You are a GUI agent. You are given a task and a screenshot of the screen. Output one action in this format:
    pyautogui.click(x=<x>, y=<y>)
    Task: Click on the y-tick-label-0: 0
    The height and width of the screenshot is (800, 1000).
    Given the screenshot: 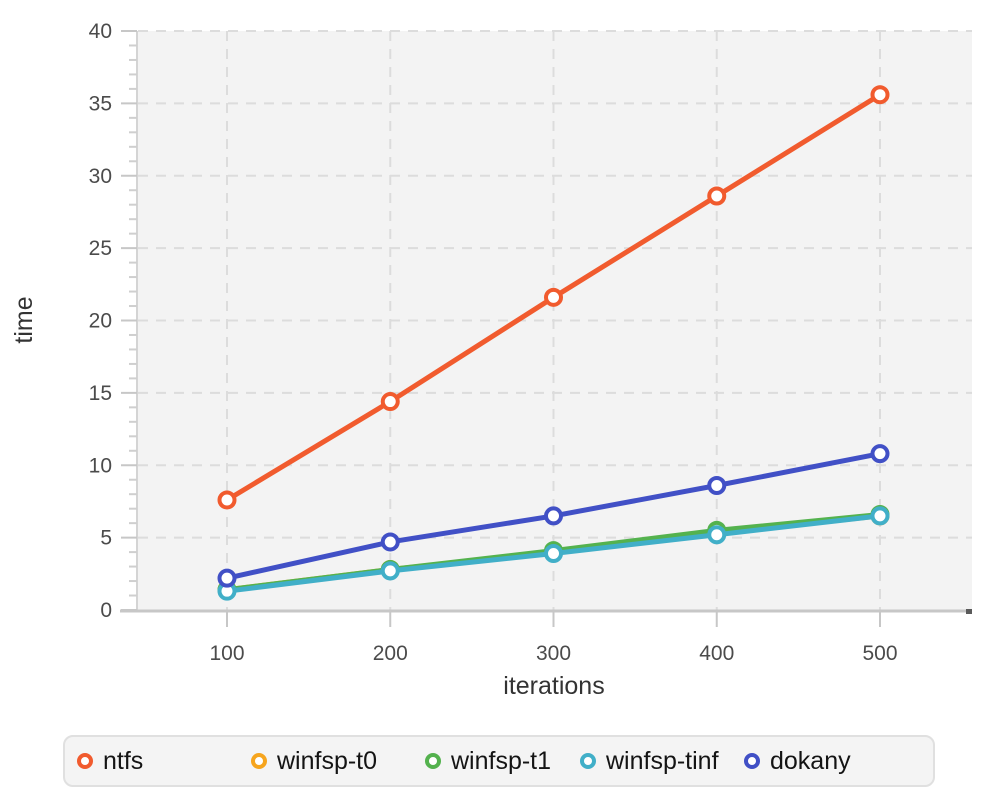 What is the action you would take?
    pyautogui.click(x=106, y=610)
    